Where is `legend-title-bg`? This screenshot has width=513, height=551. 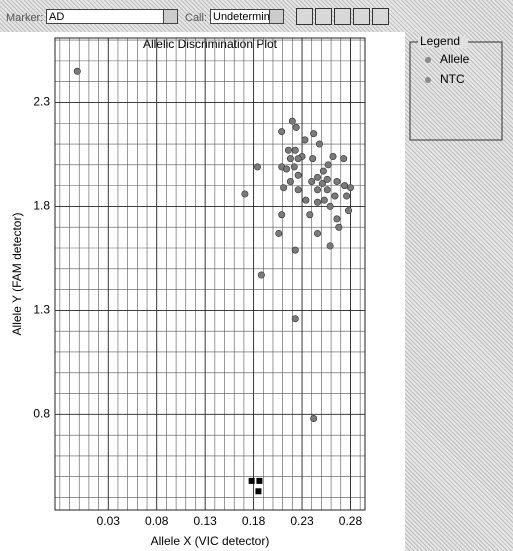 legend-title-bg is located at coordinates (443, 42).